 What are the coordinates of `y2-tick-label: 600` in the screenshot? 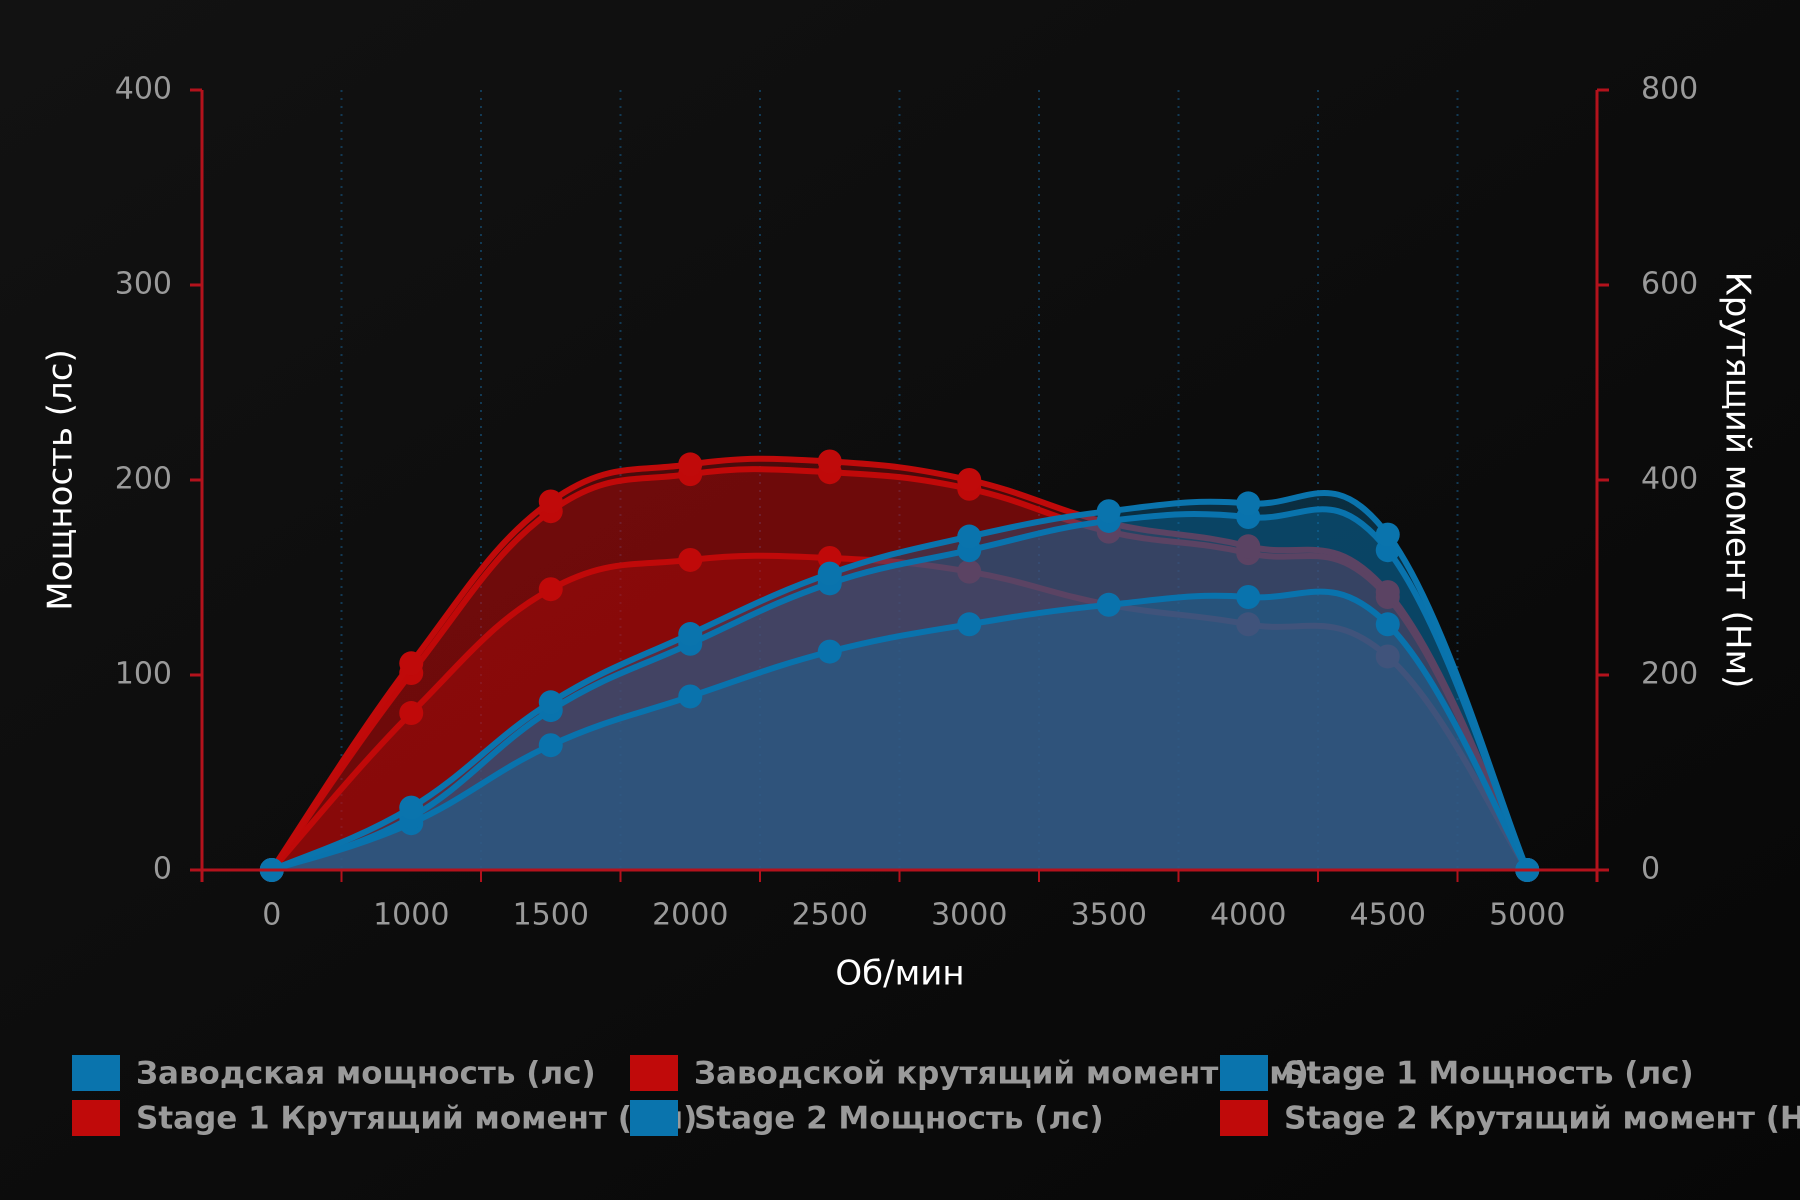 It's located at (1669, 284).